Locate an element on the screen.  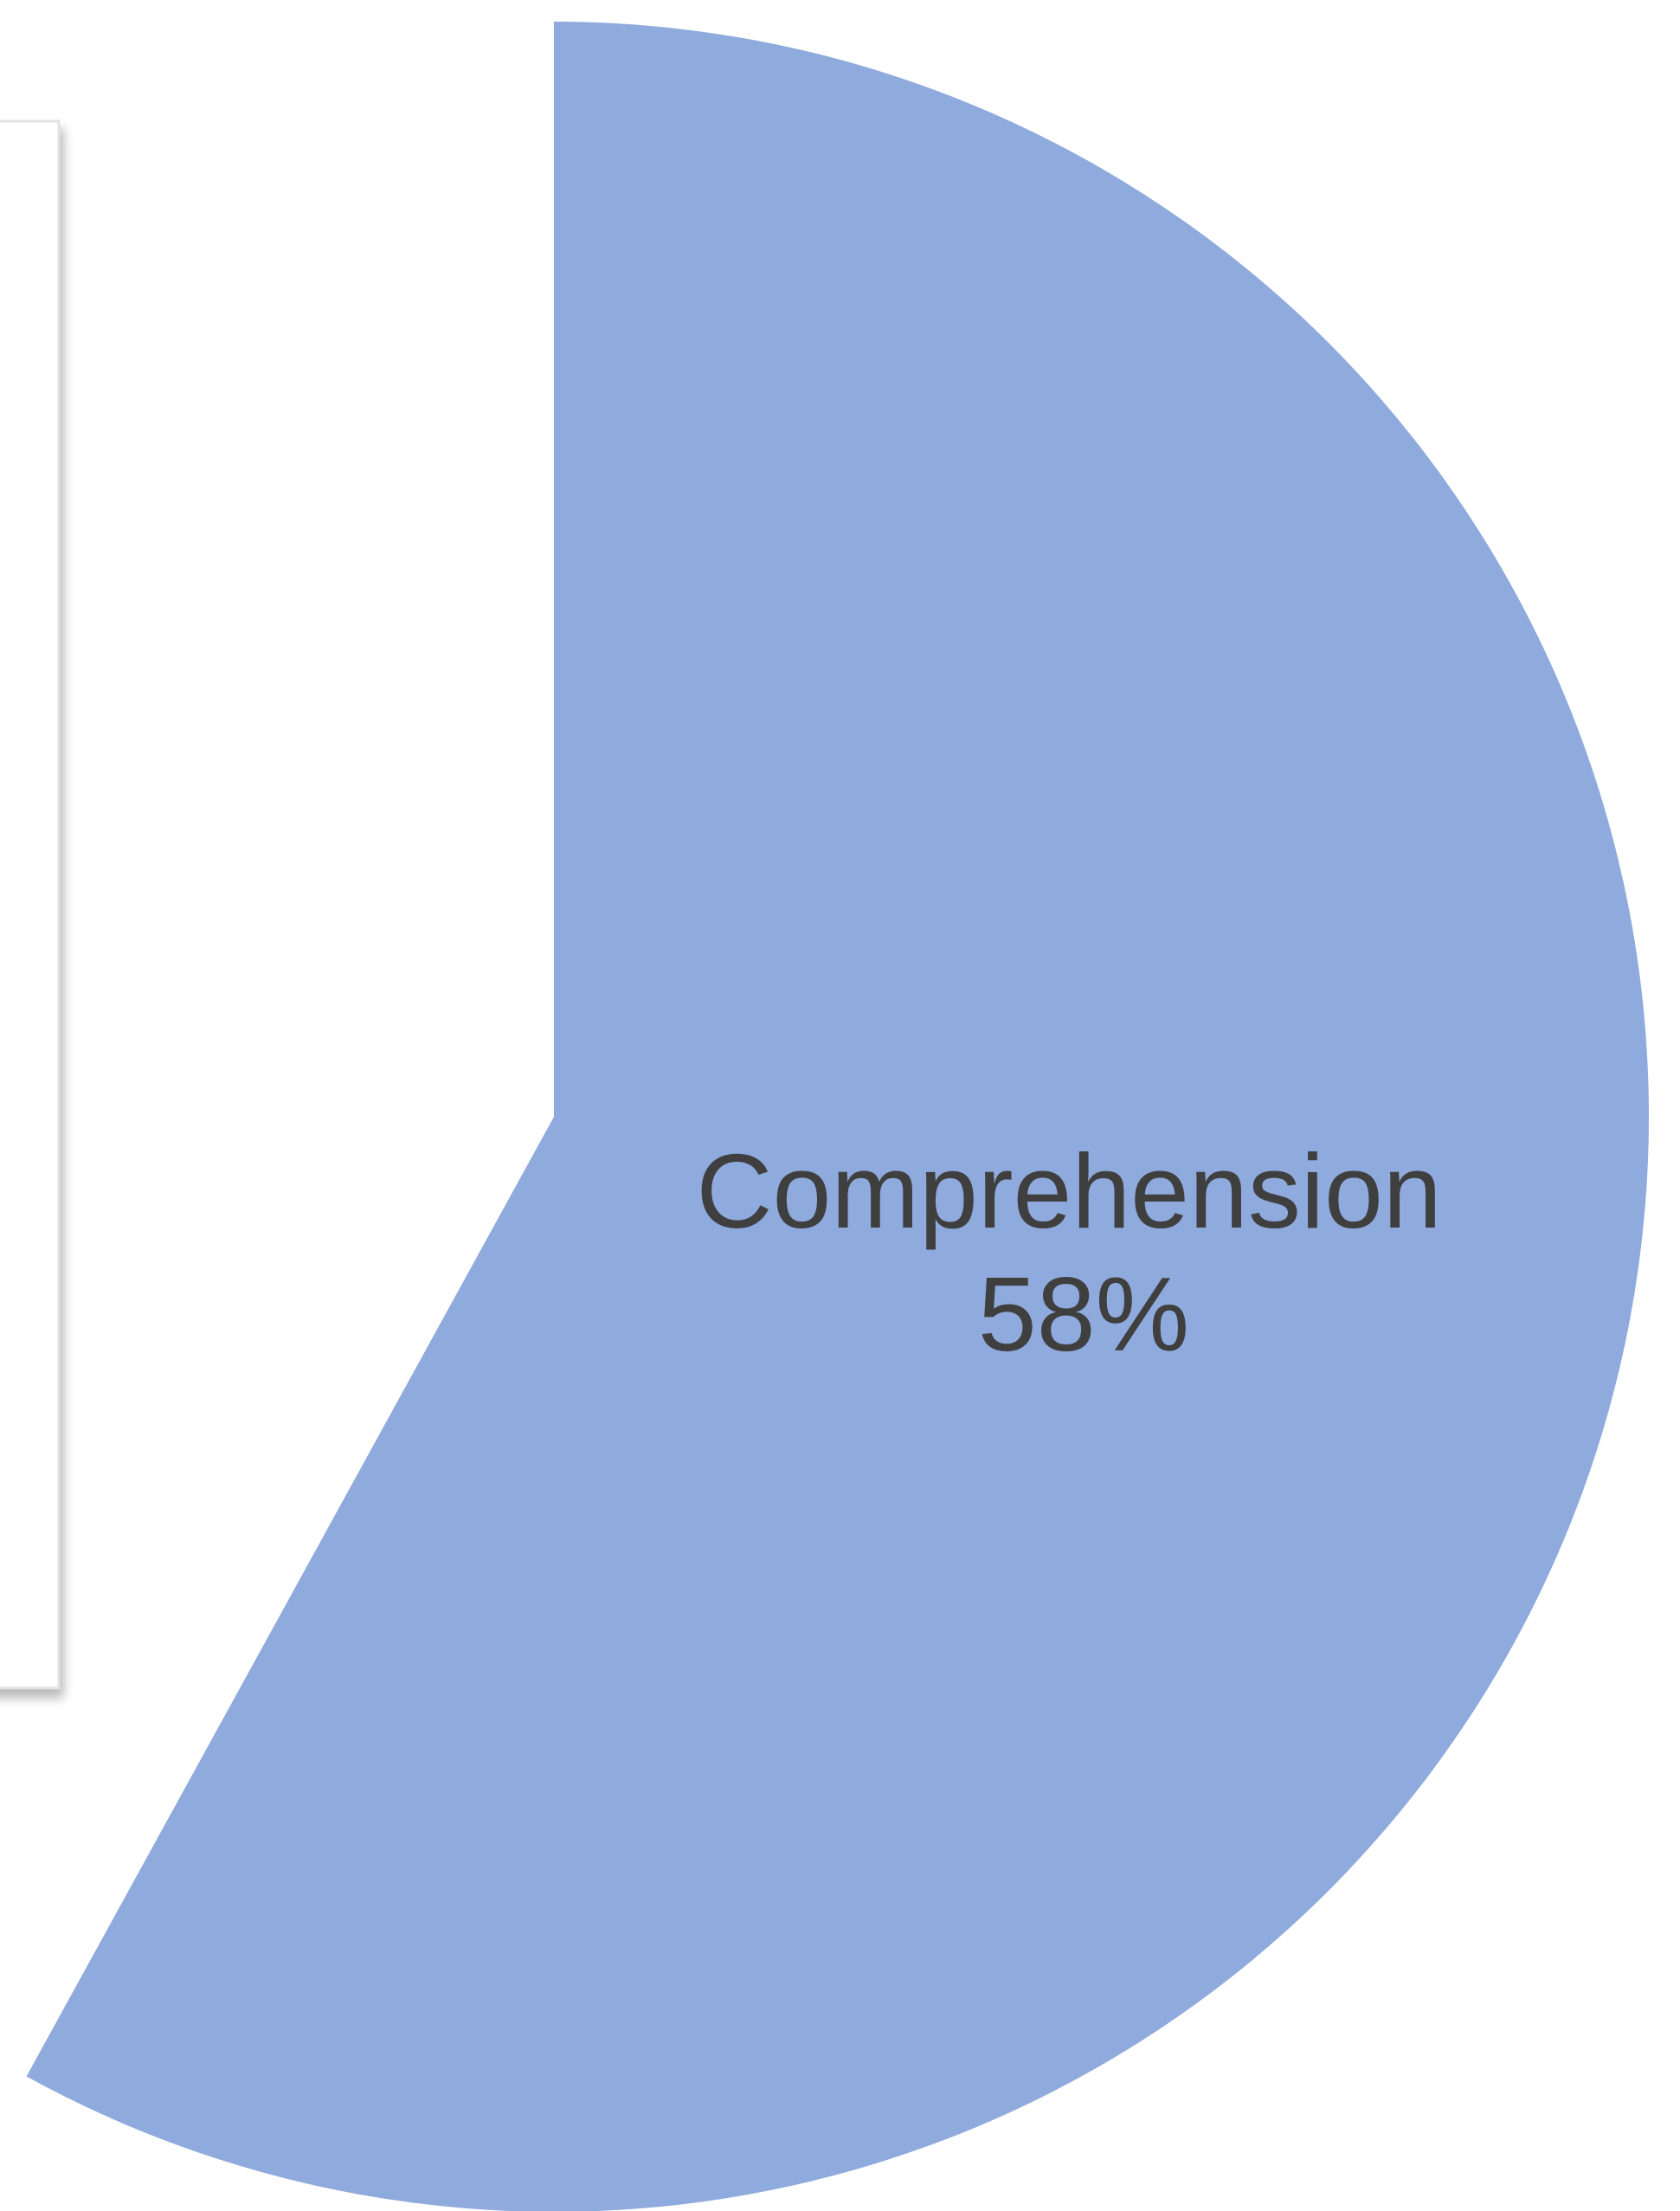
left-panel-box is located at coordinates (30, 905).